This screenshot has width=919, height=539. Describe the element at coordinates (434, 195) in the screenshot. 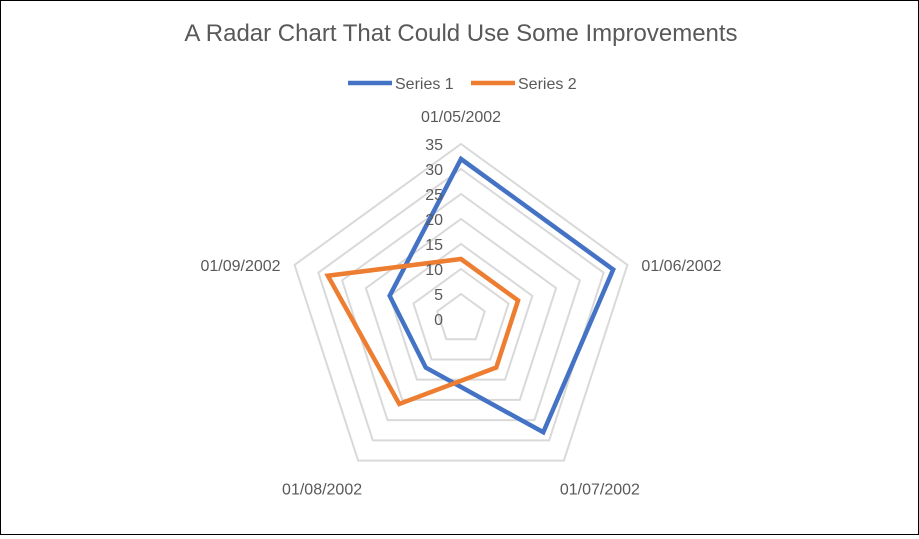

I see `tick-label: 25` at that location.